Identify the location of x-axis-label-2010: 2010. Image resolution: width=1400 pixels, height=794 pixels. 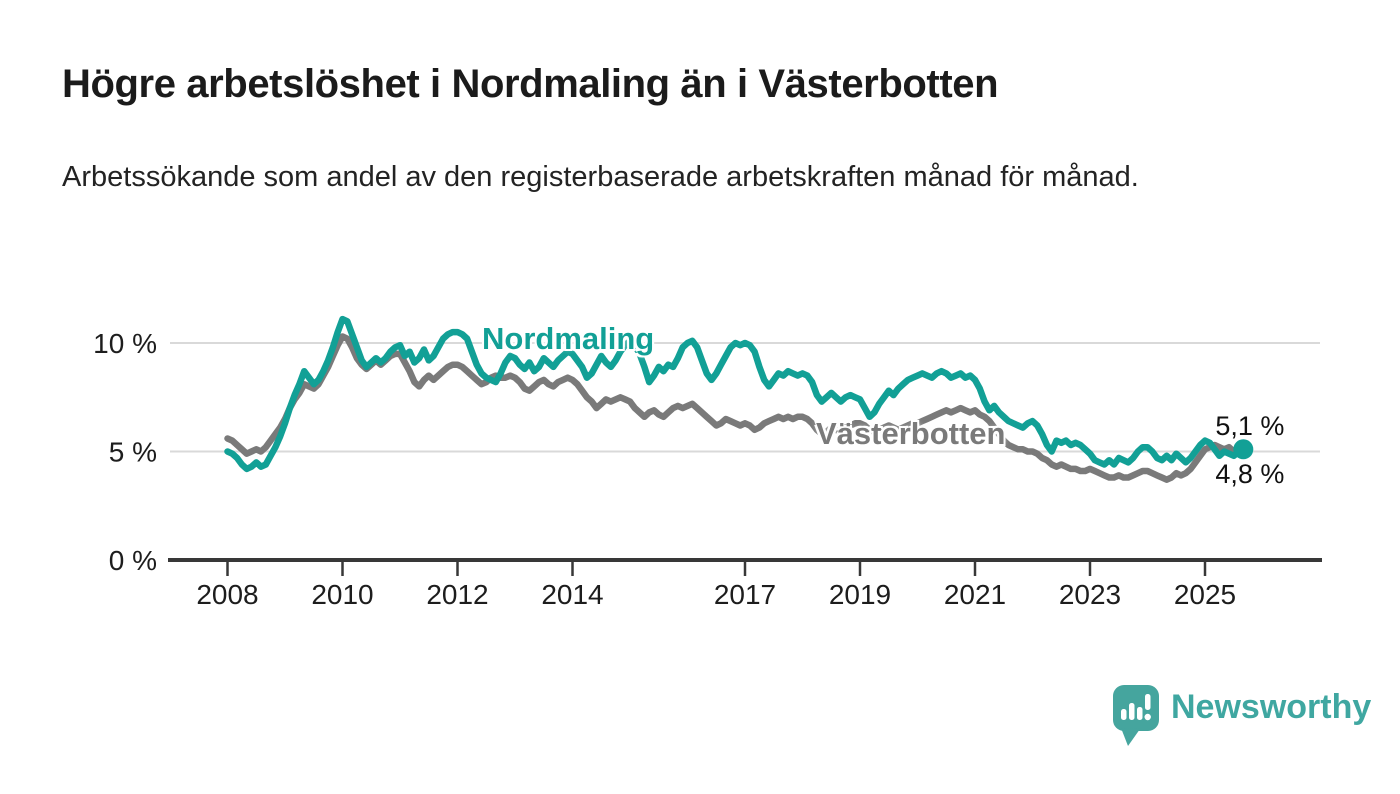
(342, 594).